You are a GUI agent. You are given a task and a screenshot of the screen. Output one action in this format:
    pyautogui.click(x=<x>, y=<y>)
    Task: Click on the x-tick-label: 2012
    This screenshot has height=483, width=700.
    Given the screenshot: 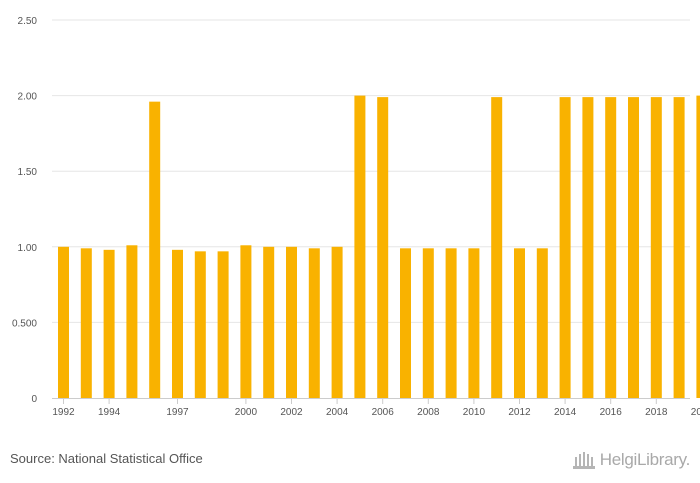 What is the action you would take?
    pyautogui.click(x=519, y=412)
    